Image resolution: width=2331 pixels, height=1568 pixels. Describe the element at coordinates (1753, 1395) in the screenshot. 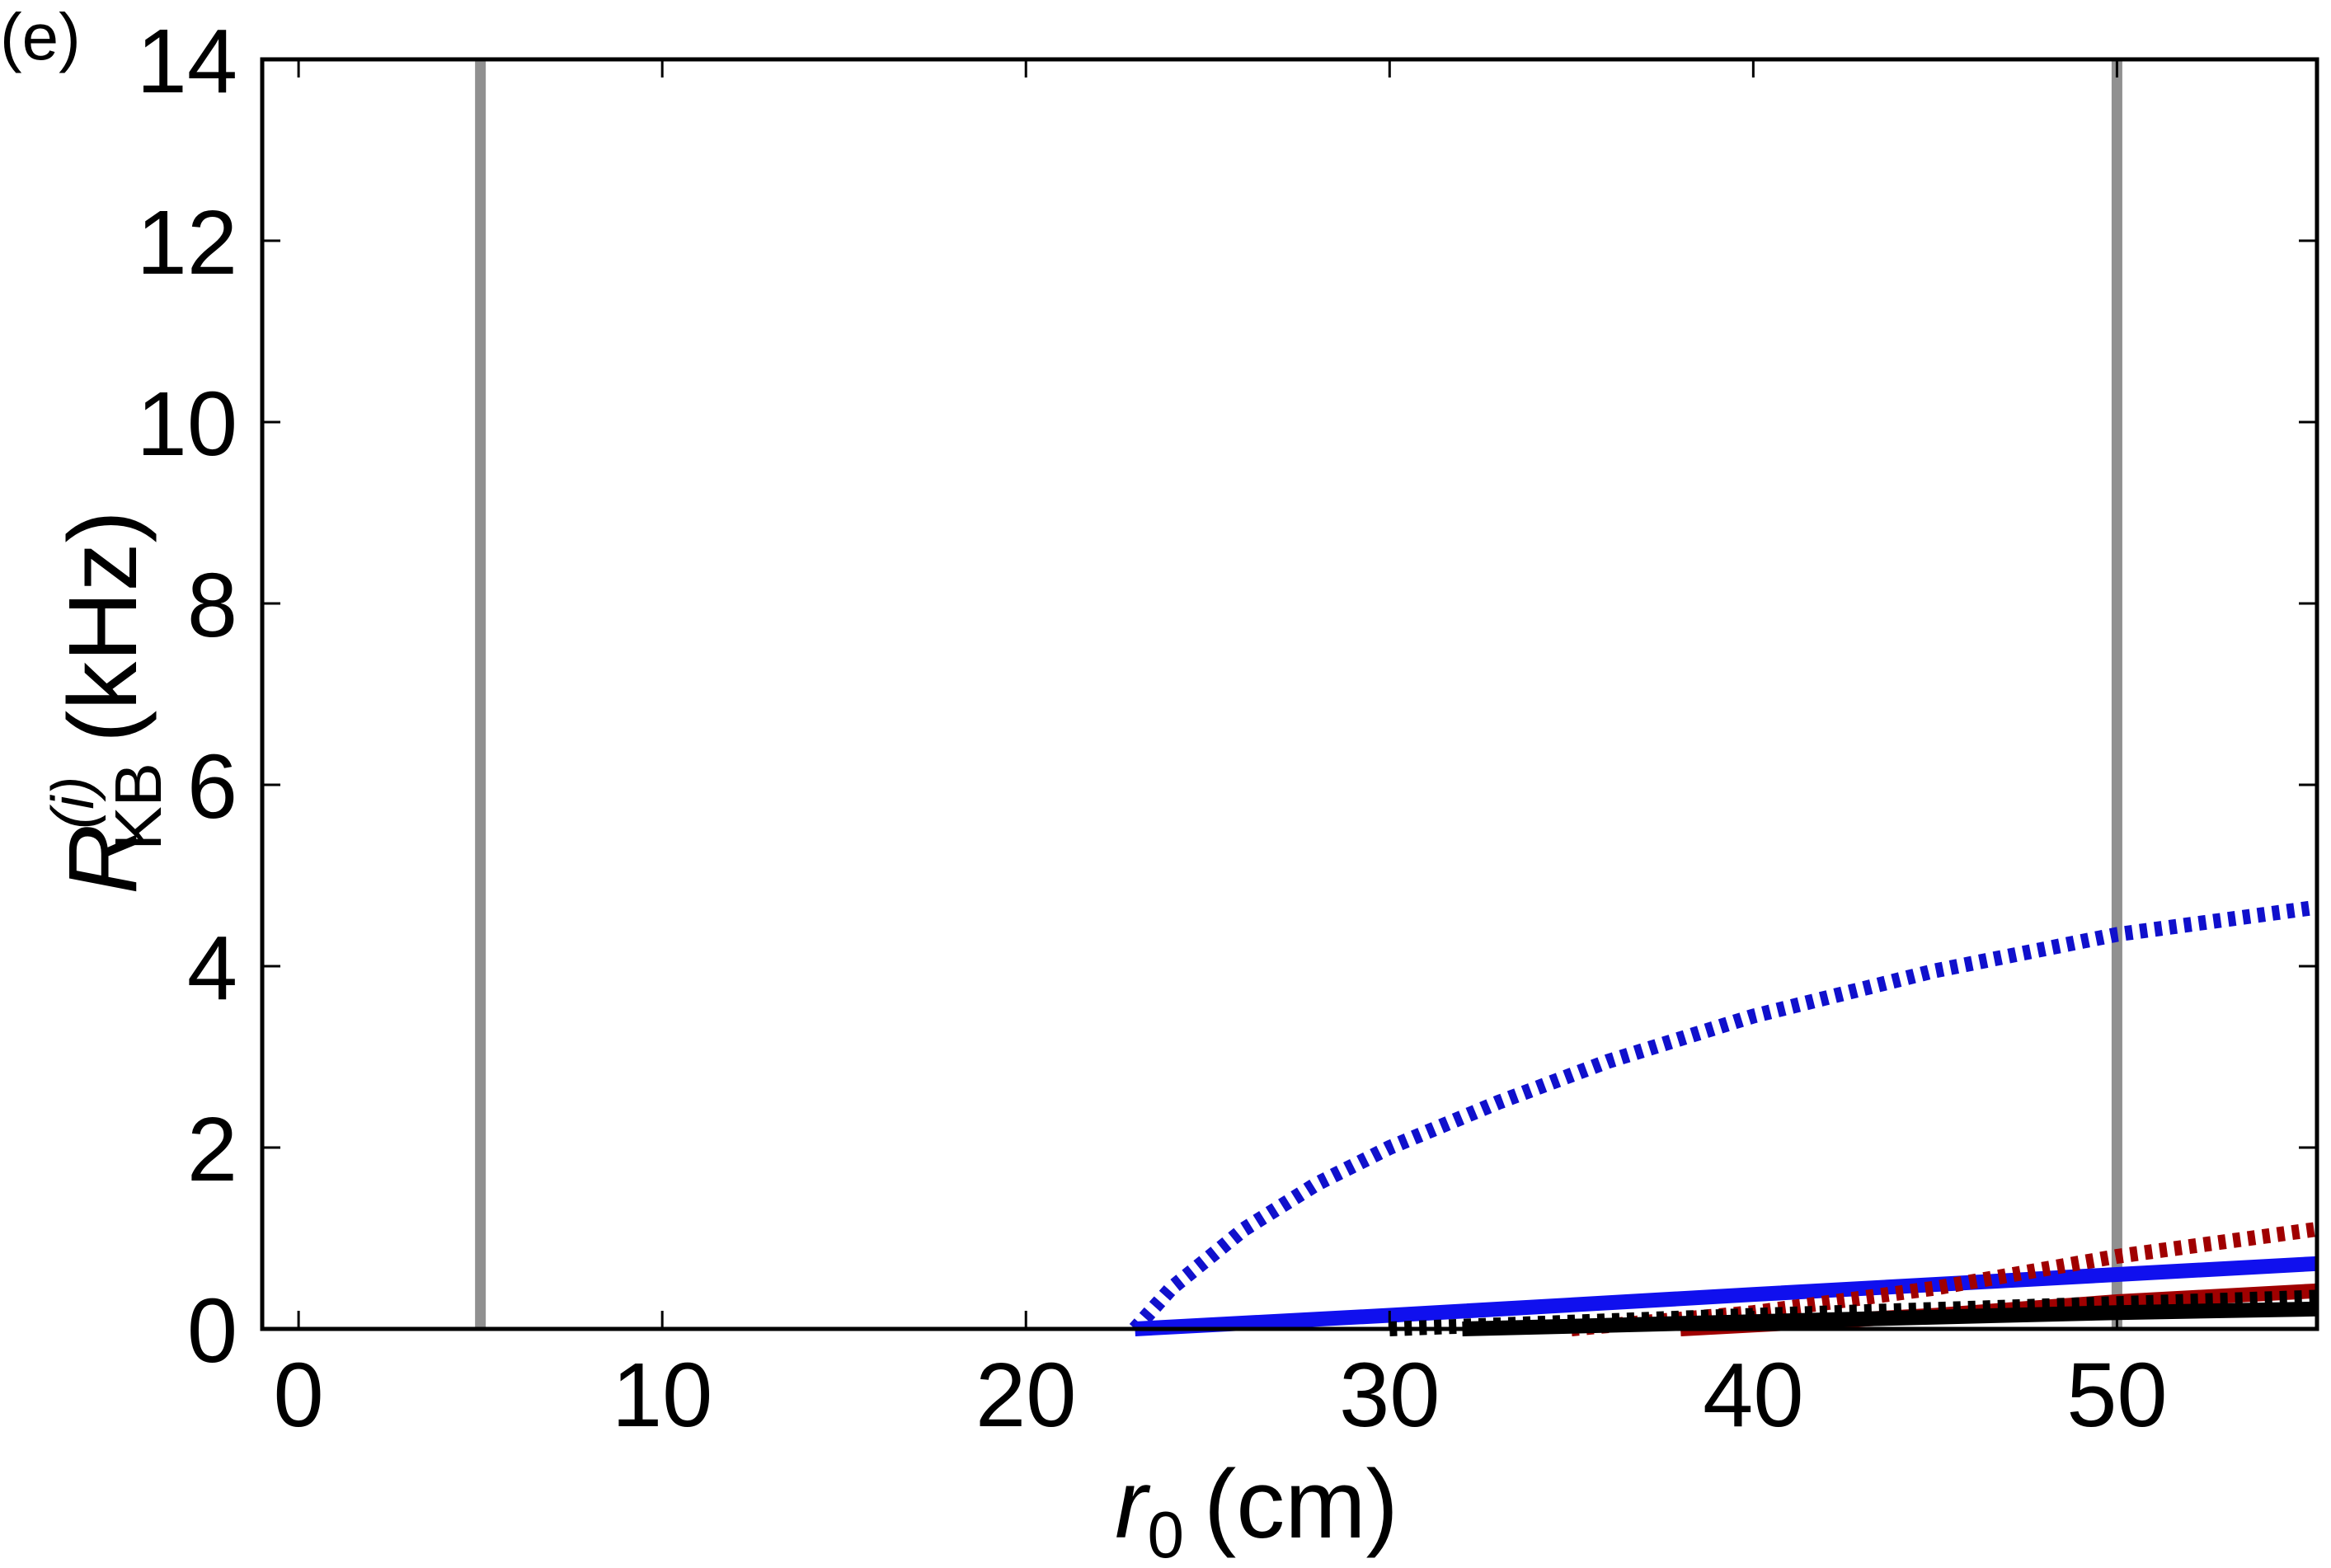

I see `x-tick-label: 40` at that location.